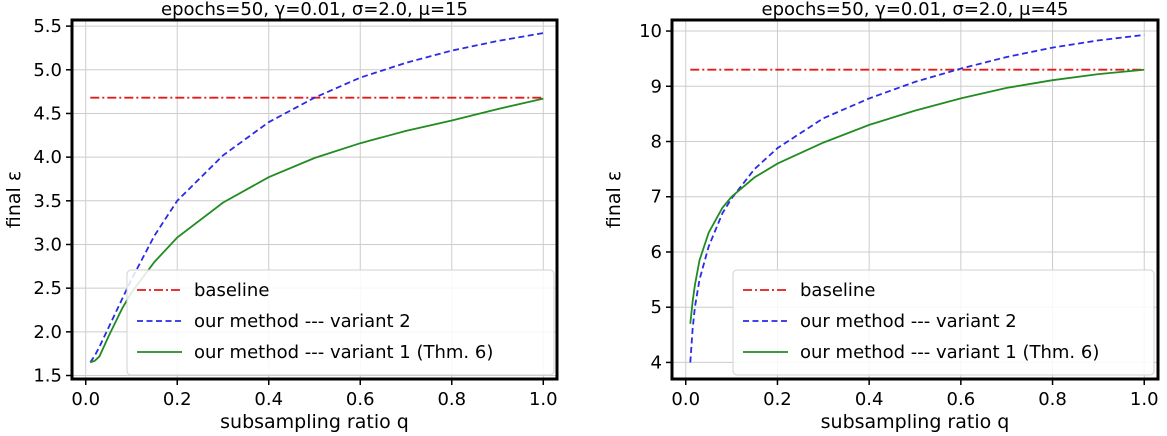 This screenshot has width=1167, height=436. What do you see at coordinates (47, 288) in the screenshot?
I see `y-tick-label: 2.5` at bounding box center [47, 288].